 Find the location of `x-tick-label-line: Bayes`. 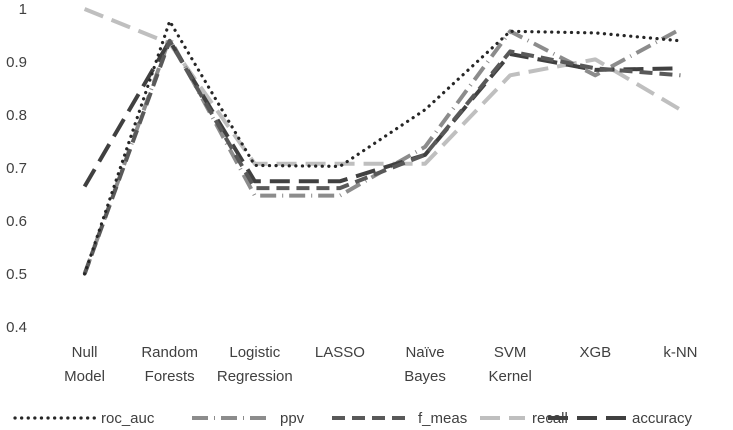

x-tick-label-line: Bayes is located at coordinates (425, 376).